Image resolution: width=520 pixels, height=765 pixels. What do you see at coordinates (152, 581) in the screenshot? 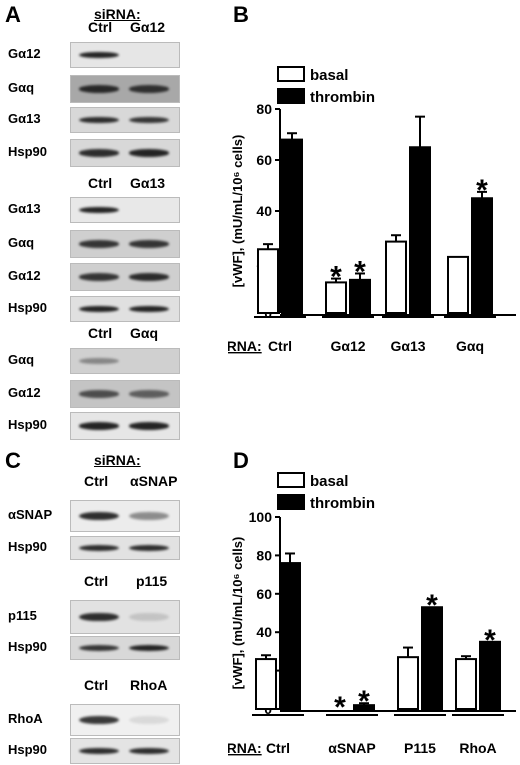
I see `lane-label: p115` at bounding box center [152, 581].